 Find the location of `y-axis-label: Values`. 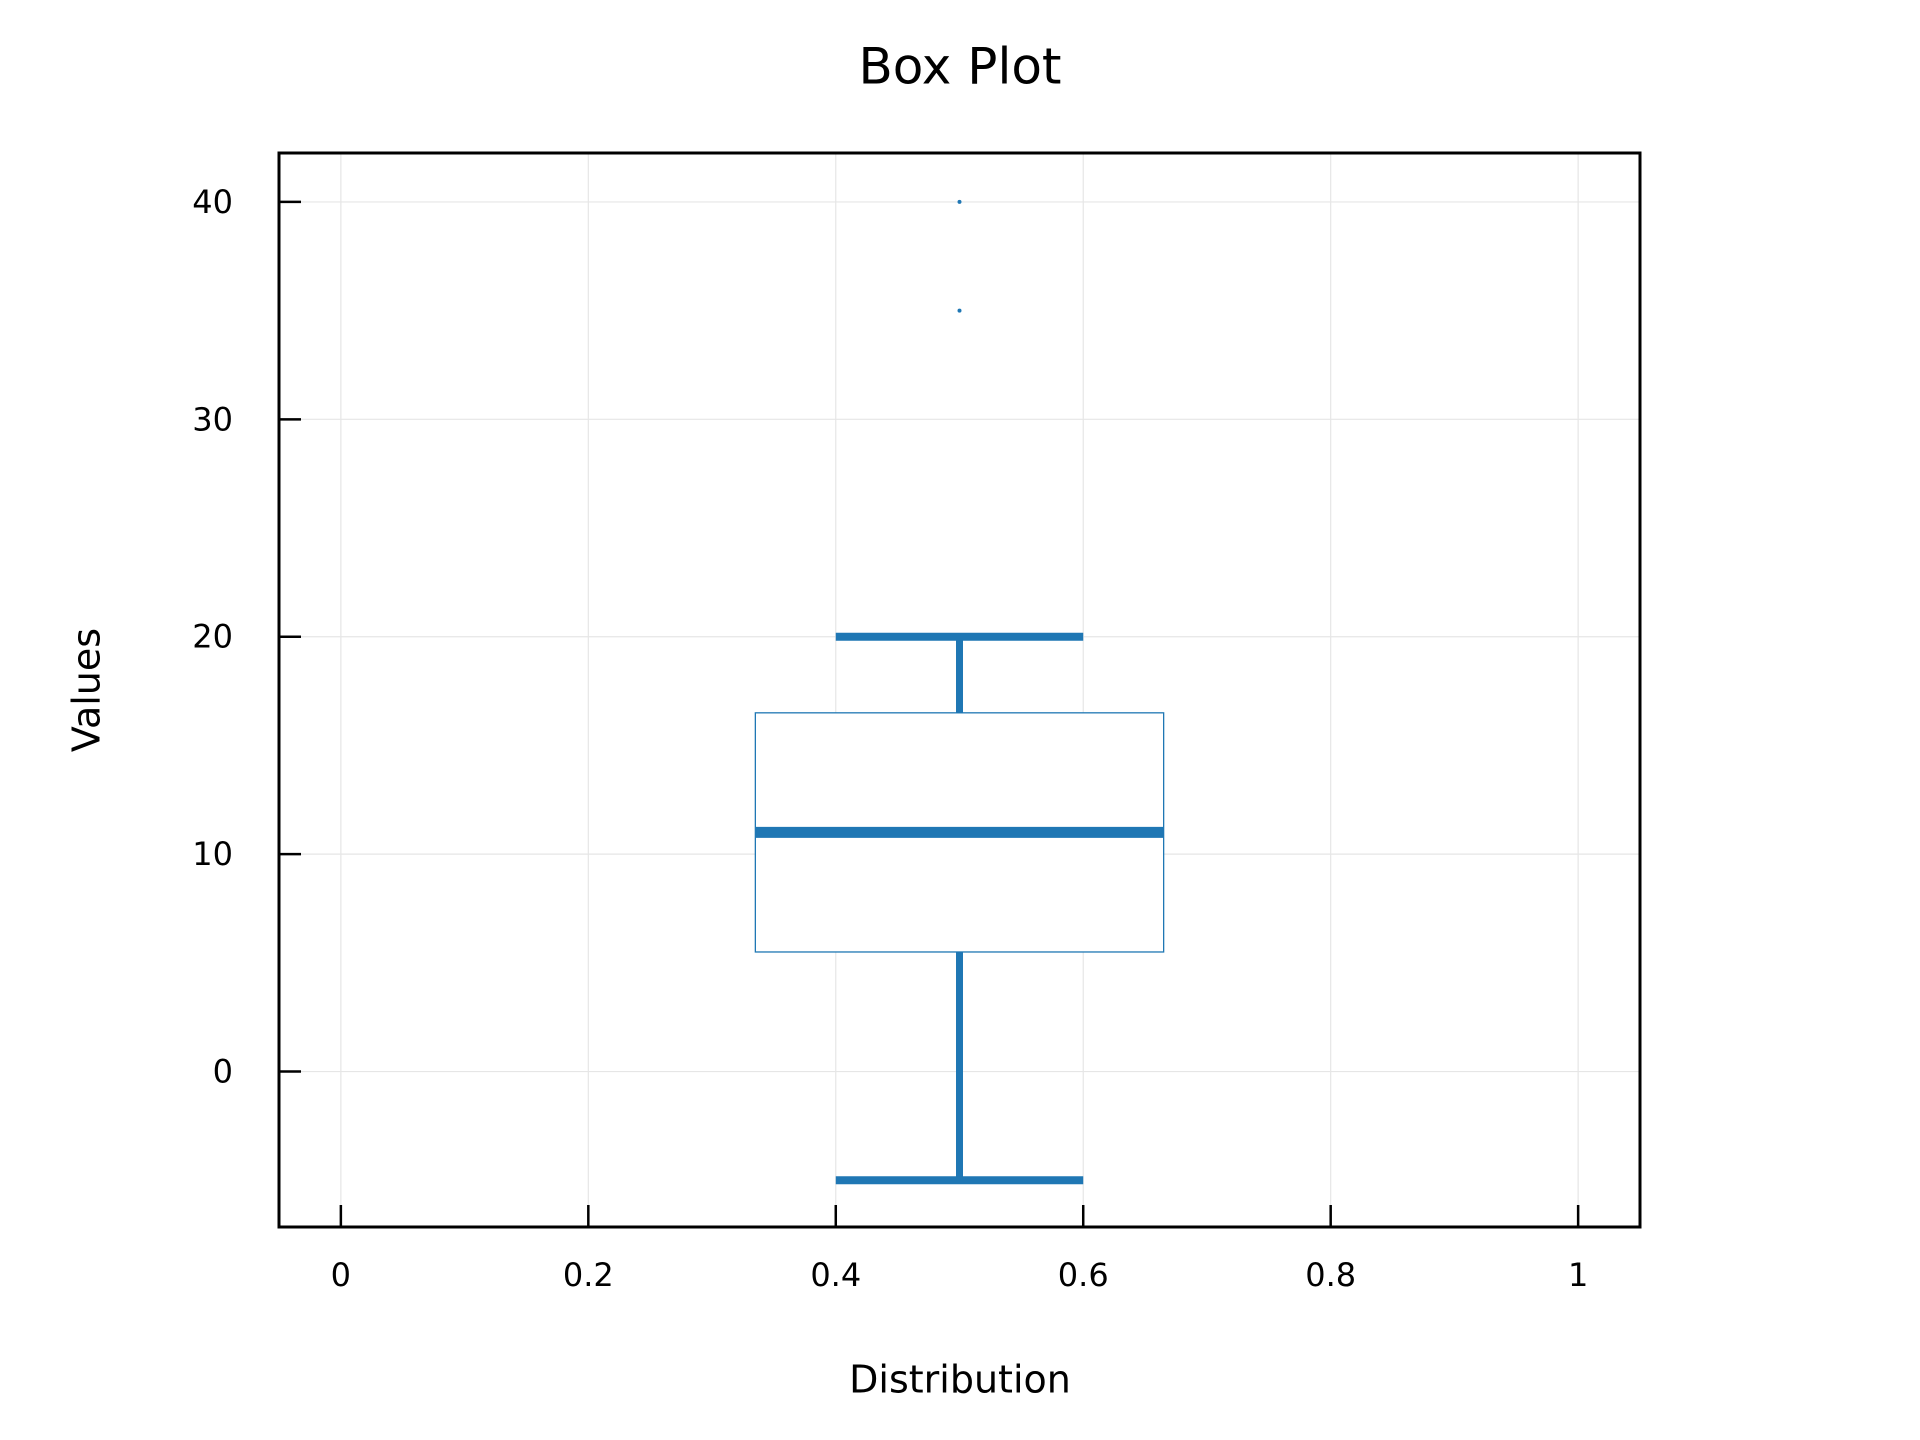

y-axis-label: Values is located at coordinates (87, 690).